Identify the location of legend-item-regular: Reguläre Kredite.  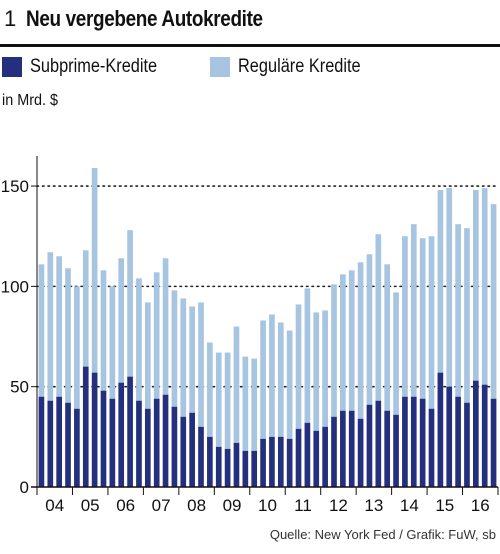
(295, 67).